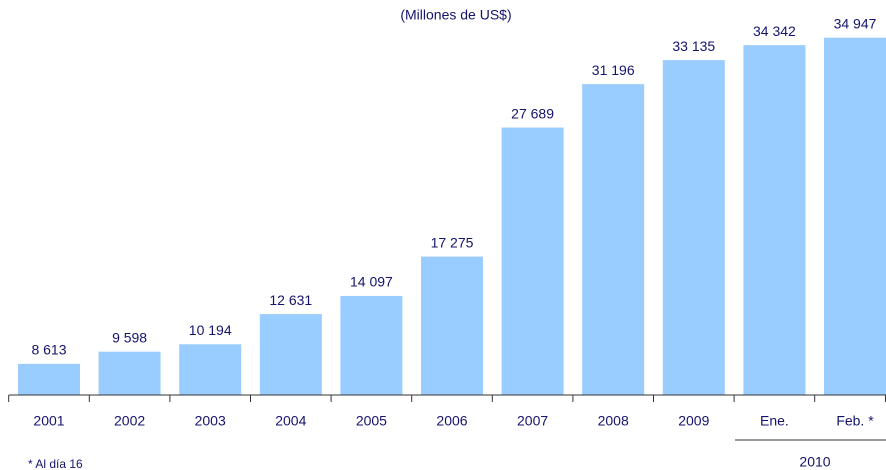 This screenshot has height=470, width=886. What do you see at coordinates (371, 282) in the screenshot?
I see `data-label: 14 097` at bounding box center [371, 282].